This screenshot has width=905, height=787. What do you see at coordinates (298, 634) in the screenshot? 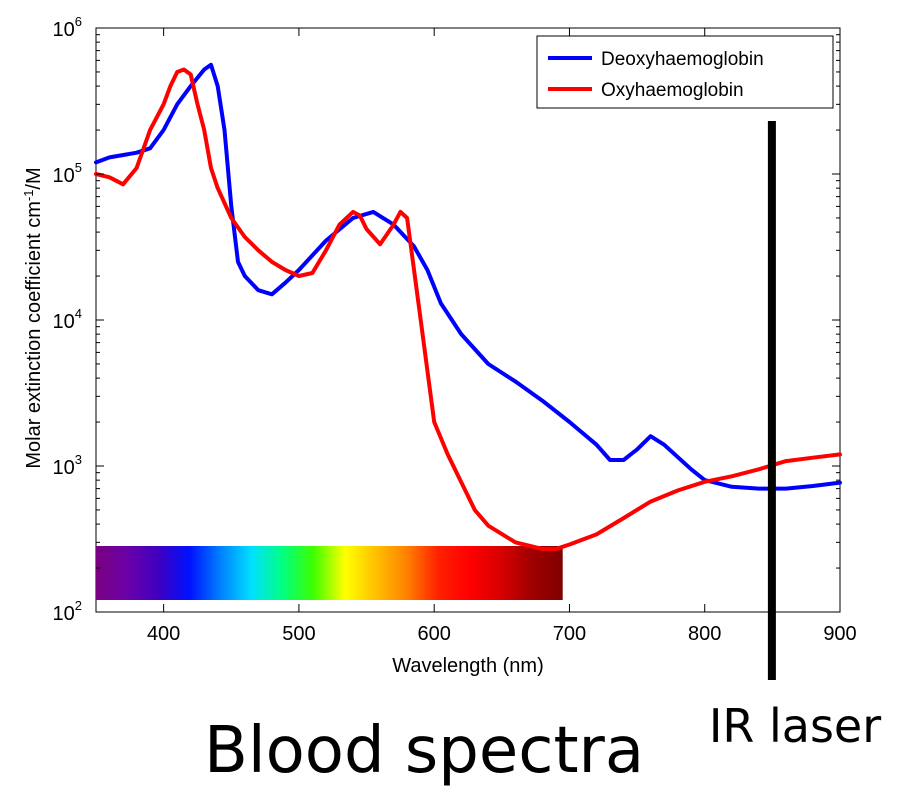
I see `x-tick-label: 500` at bounding box center [298, 634].